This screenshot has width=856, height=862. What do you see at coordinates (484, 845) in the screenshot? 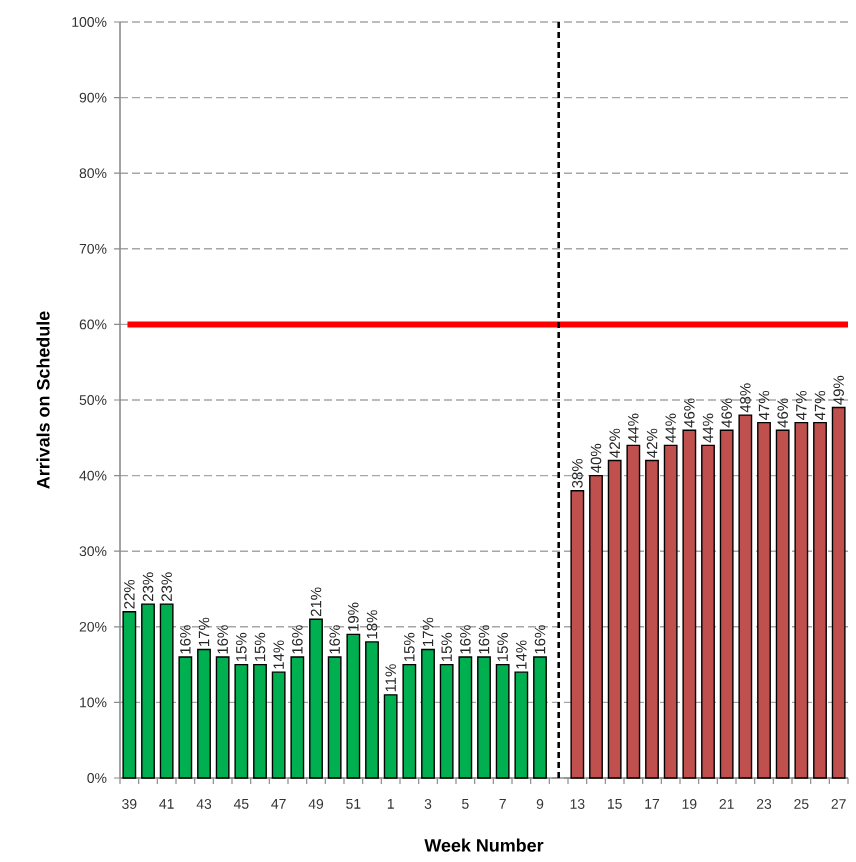
I see `x-axis-title: Week Number` at bounding box center [484, 845].